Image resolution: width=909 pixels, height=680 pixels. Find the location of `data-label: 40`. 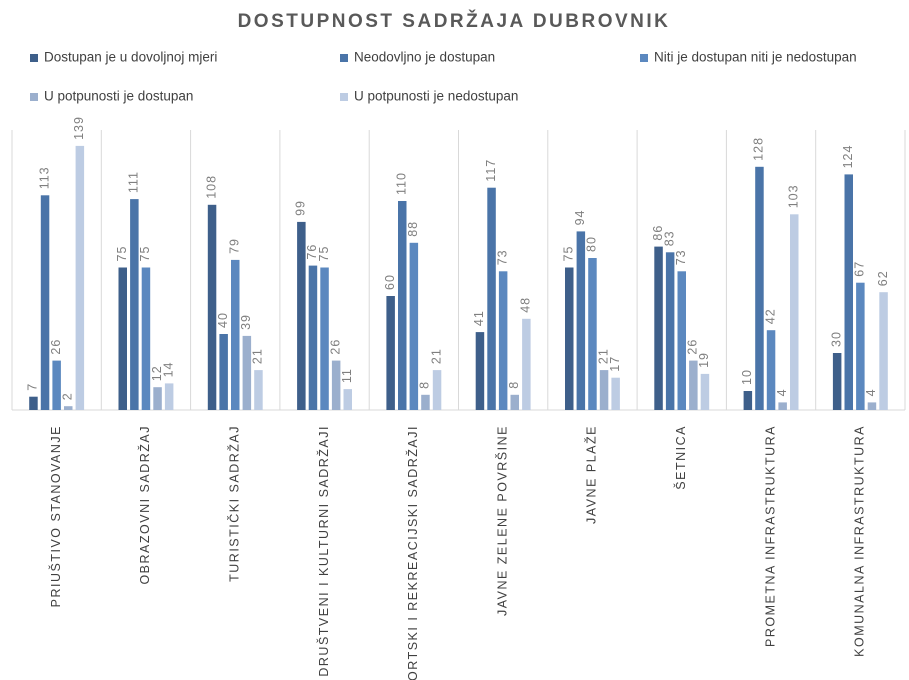

data-label: 40 is located at coordinates (223, 320).